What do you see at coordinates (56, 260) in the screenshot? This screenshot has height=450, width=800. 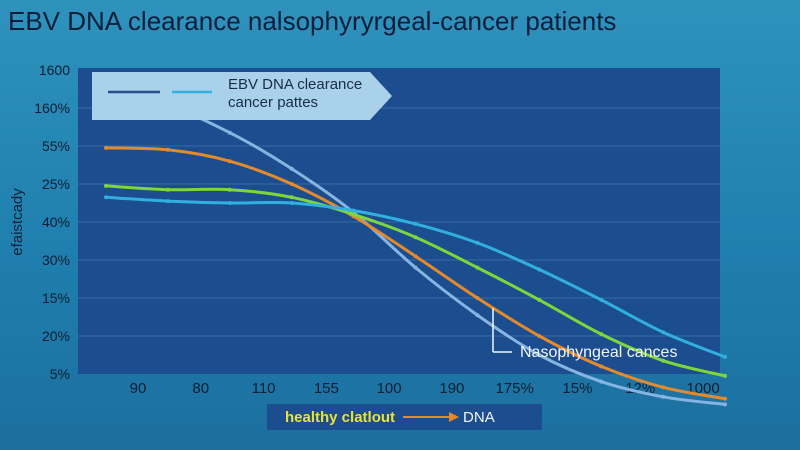 I see `y-tick-label: 30%` at bounding box center [56, 260].